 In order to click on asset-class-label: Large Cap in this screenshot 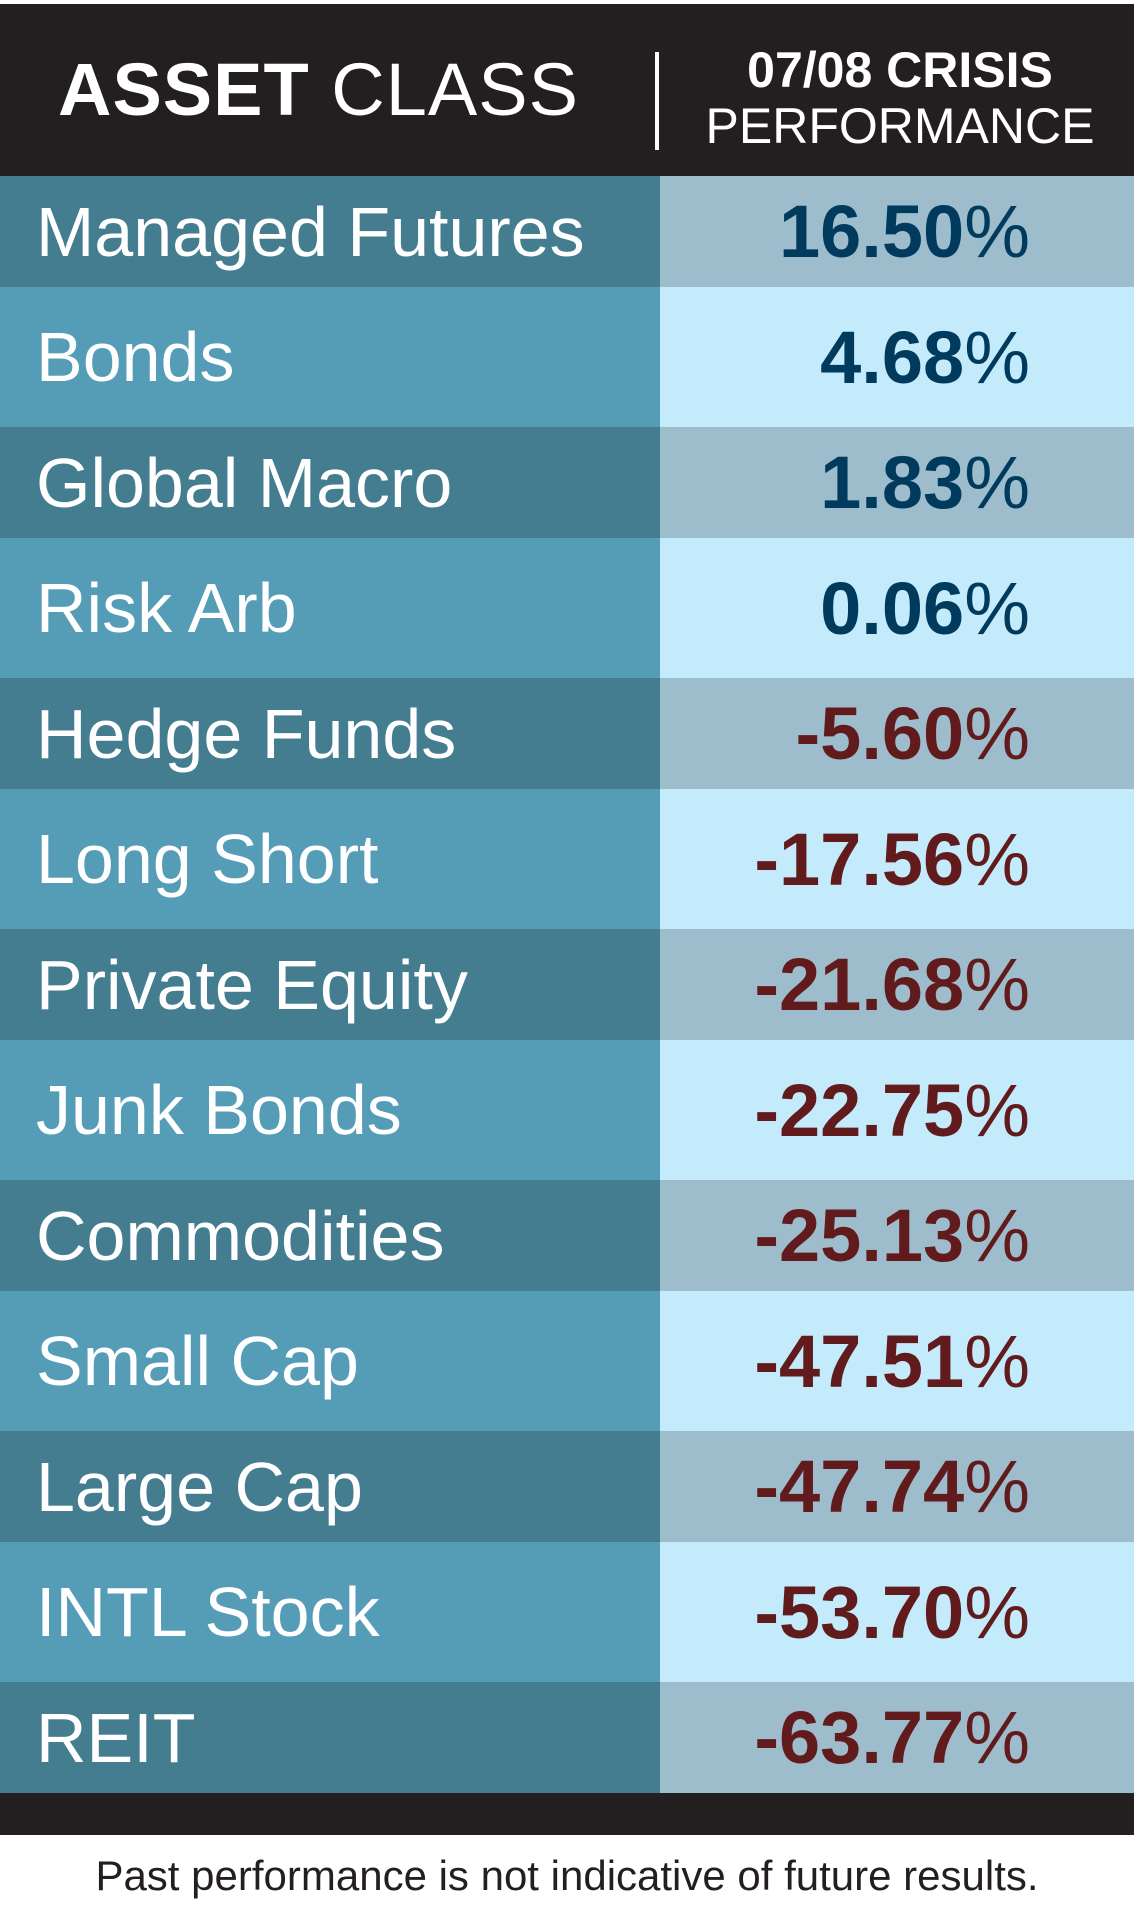, I will do `click(330, 1486)`.